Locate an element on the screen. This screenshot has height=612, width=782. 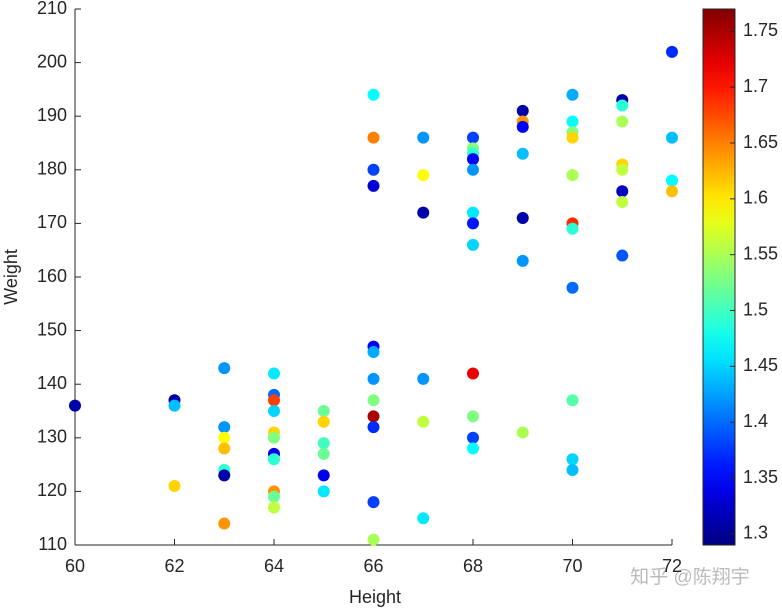
colorbar-tick-label: 1.55 is located at coordinates (760, 253).